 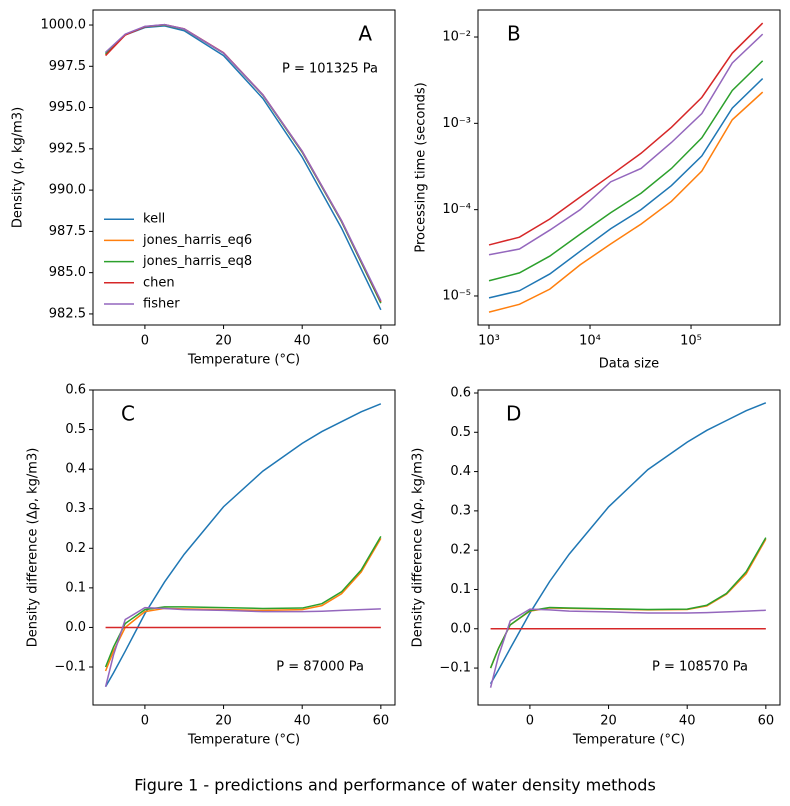 What do you see at coordinates (513, 414) in the screenshot?
I see `panel-label: D` at bounding box center [513, 414].